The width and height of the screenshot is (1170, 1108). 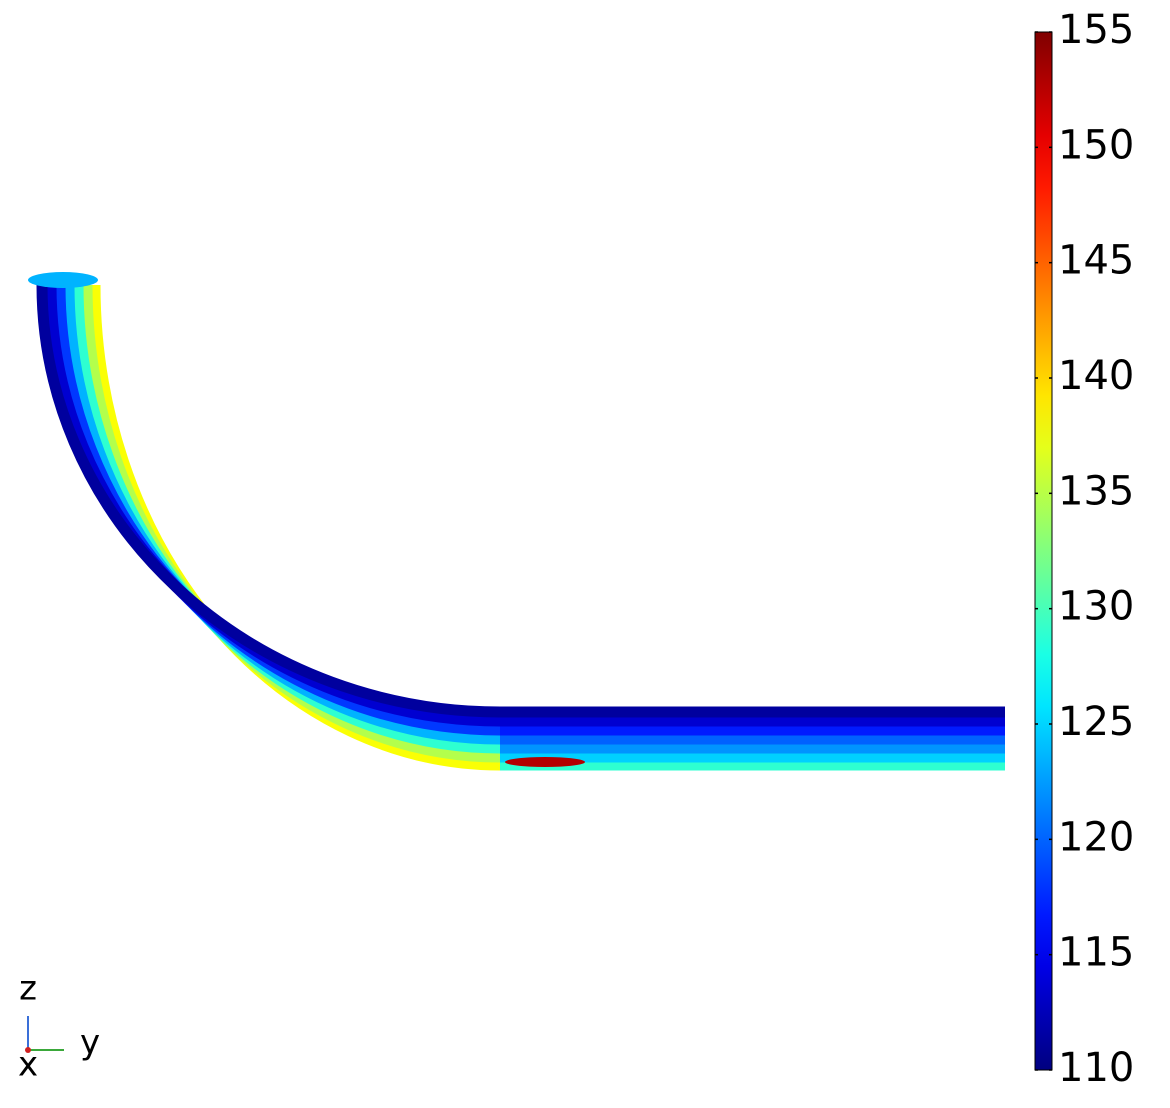 What do you see at coordinates (59, 1027) in the screenshot?
I see `axis-triad: z y x` at bounding box center [59, 1027].